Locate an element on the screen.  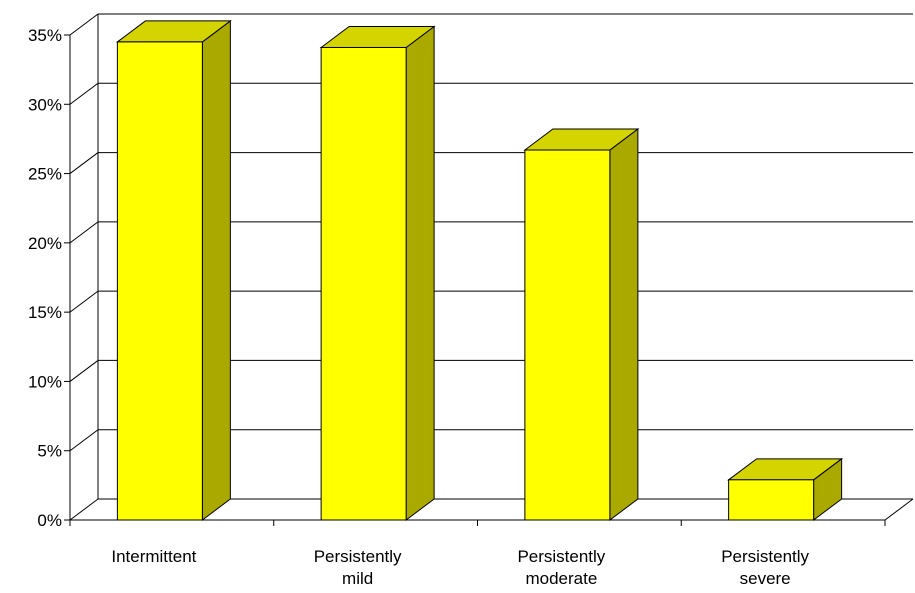
floor-right-edge is located at coordinates (899, 509).